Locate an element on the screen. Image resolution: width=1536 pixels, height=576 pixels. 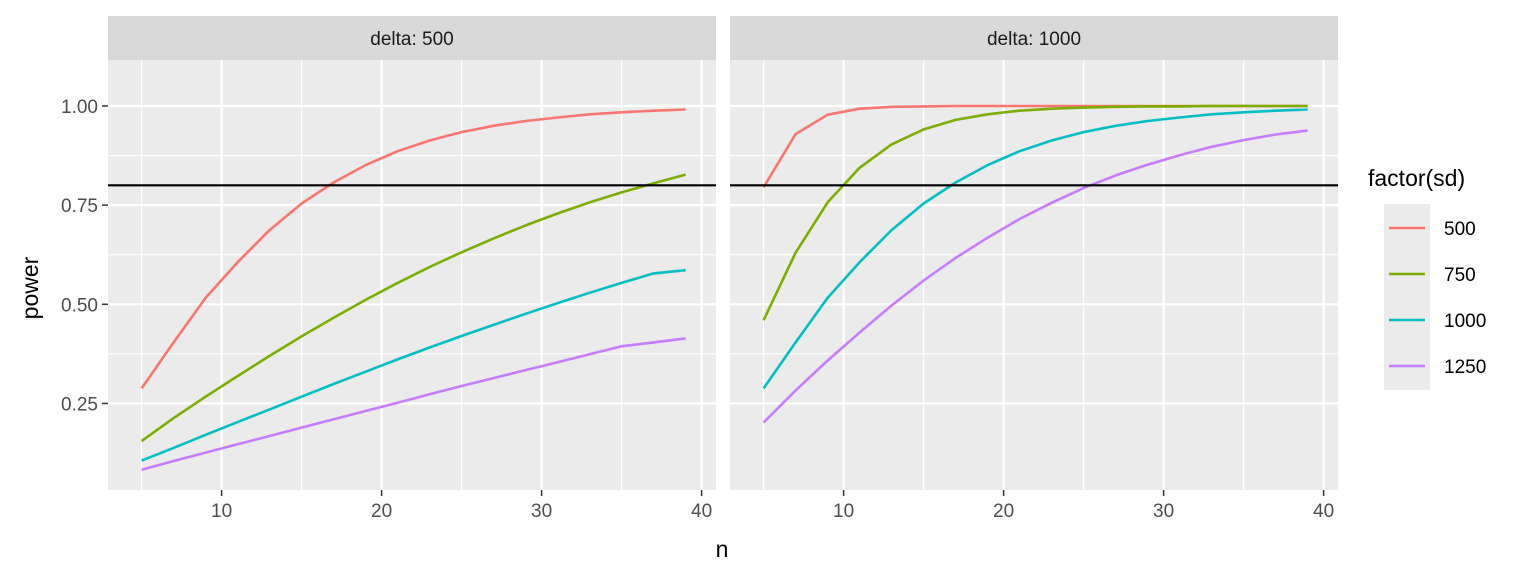
legend-key-background is located at coordinates (1407, 297).